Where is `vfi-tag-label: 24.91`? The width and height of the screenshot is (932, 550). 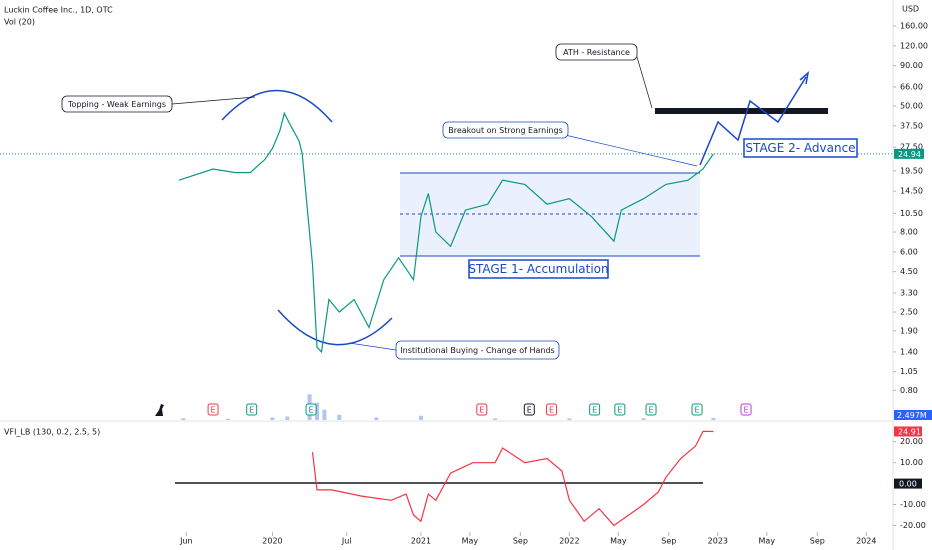
vfi-tag-label: 24.91 is located at coordinates (909, 431).